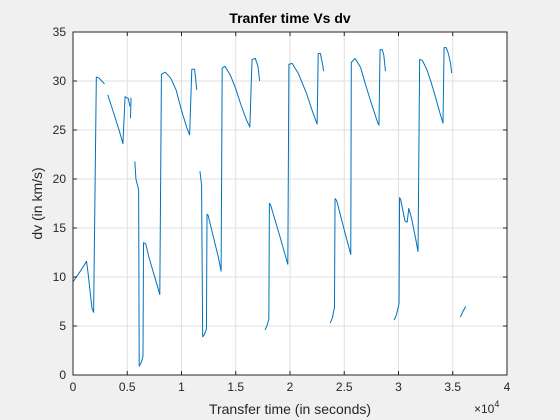  I want to click on chart-title: Tranfer time Vs dv, so click(290, 18).